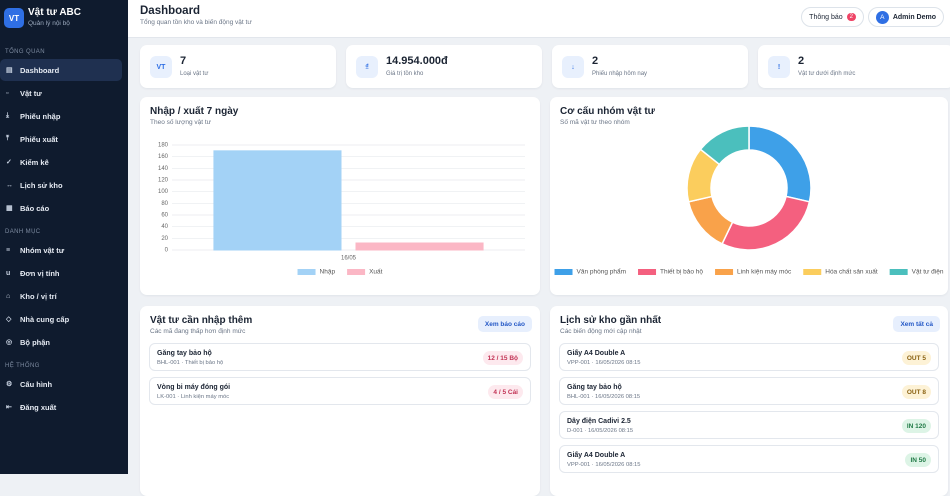  I want to click on user-menu: A Admin Demo, so click(905, 17).